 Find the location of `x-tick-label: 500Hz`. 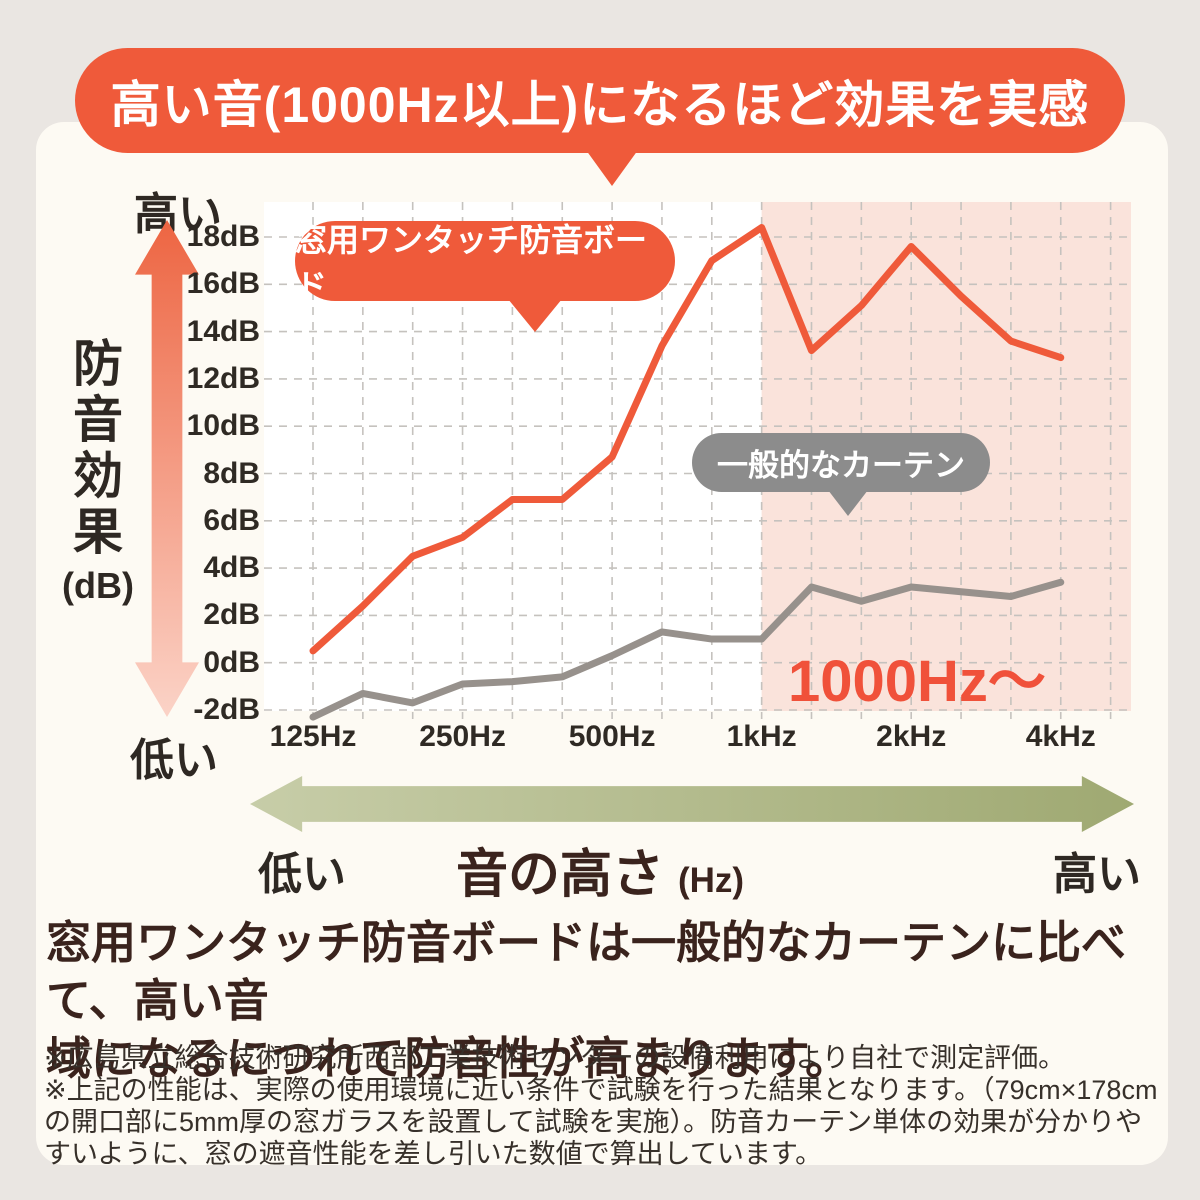

x-tick-label: 500Hz is located at coordinates (612, 736).